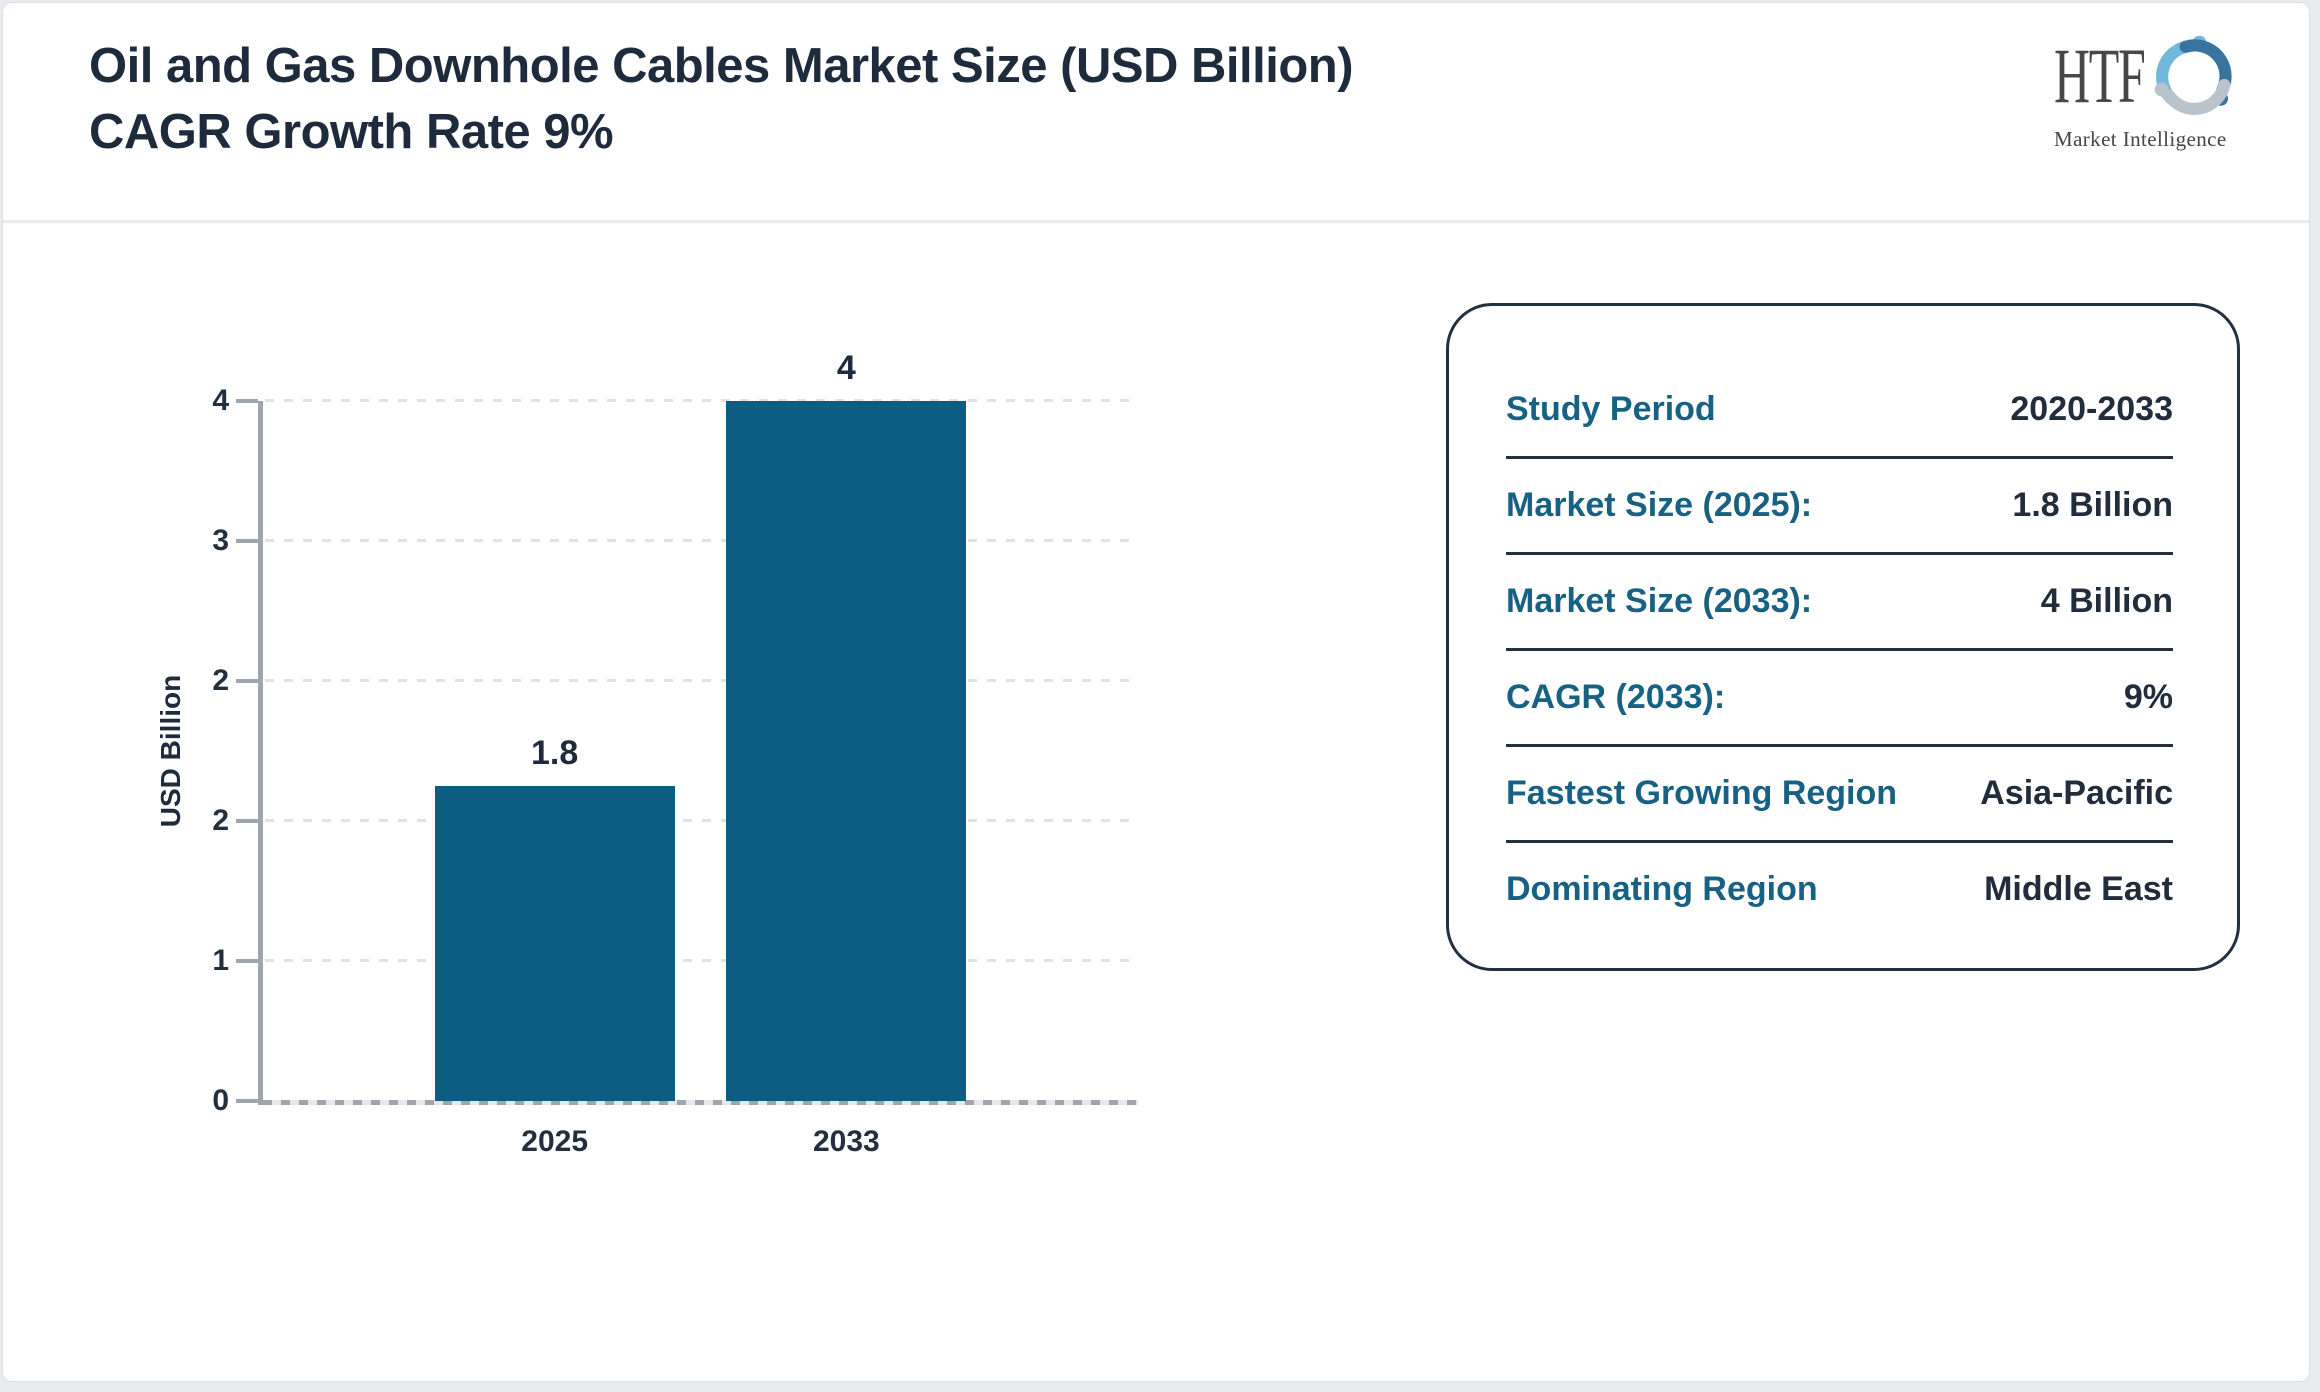 This screenshot has width=2320, height=1392. What do you see at coordinates (2140, 139) in the screenshot?
I see `logo-subtext: Market Intelligence` at bounding box center [2140, 139].